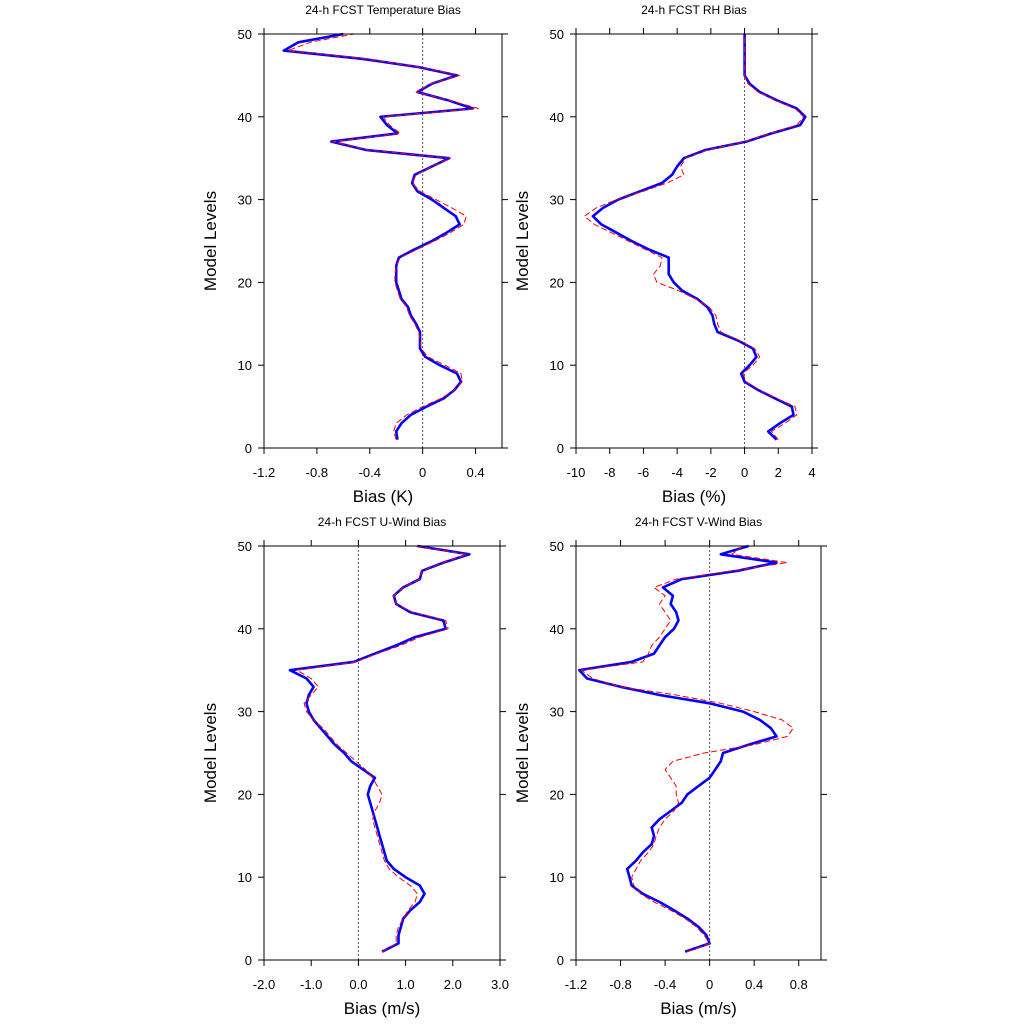 The height and width of the screenshot is (1024, 1024). What do you see at coordinates (383, 496) in the screenshot?
I see `x-axis-label: Bias (K)` at bounding box center [383, 496].